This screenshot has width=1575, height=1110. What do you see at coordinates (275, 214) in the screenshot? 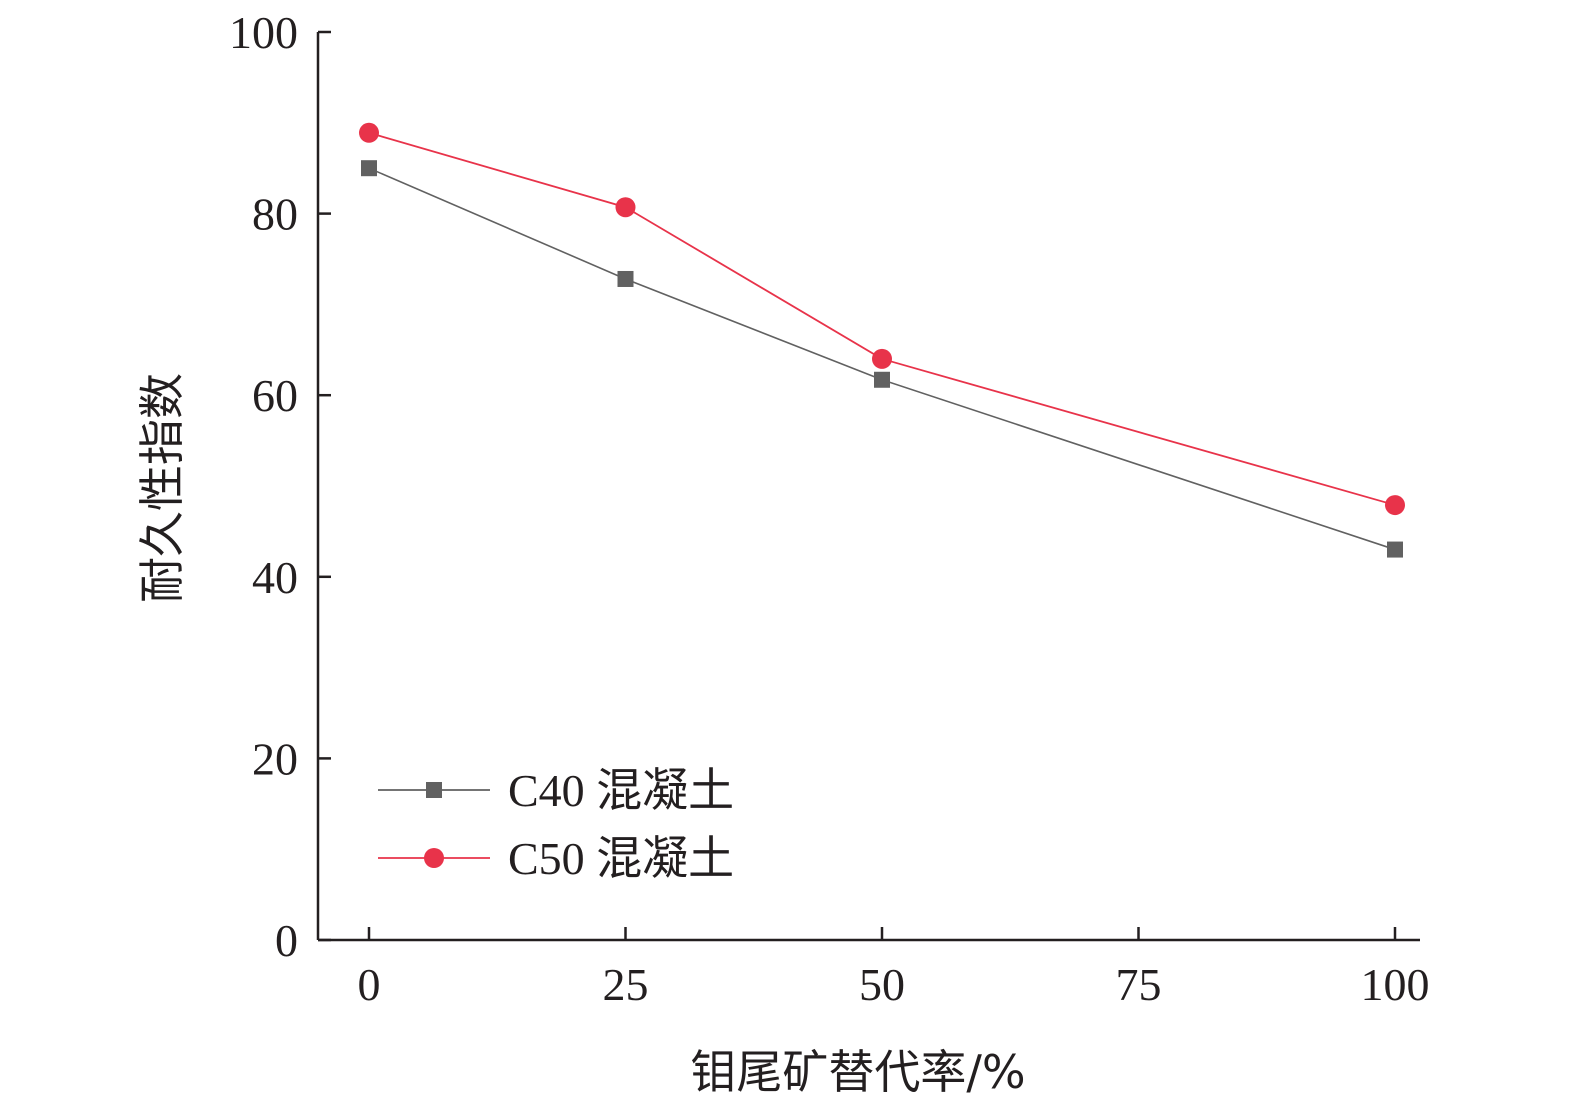
I see `y-tick-label: 80` at bounding box center [275, 214].